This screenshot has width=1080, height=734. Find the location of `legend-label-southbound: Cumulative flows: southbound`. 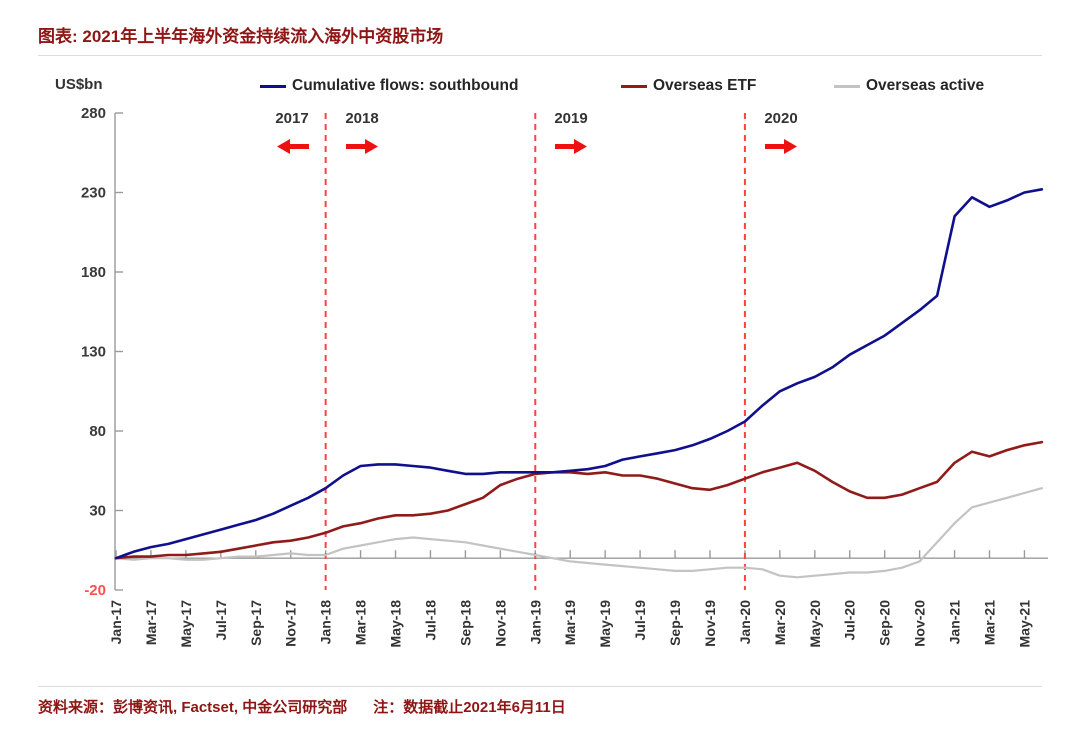

legend-label-southbound: Cumulative flows: southbound is located at coordinates (405, 85).